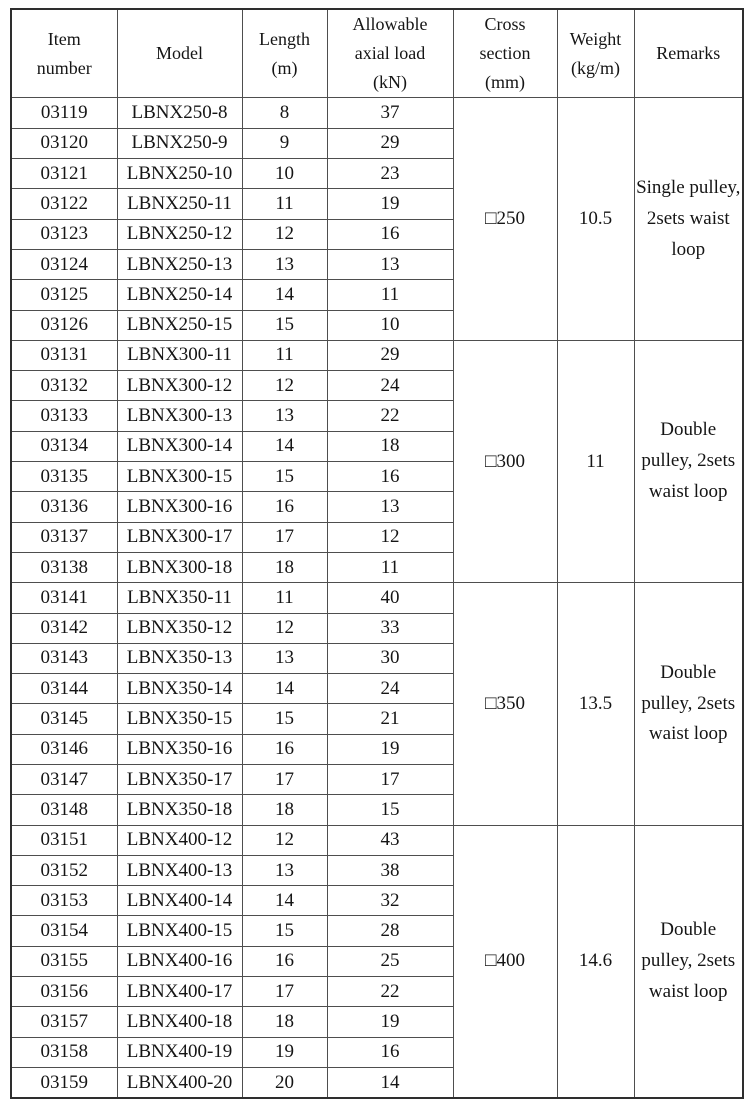  Describe the element at coordinates (179, 992) in the screenshot. I see `model-cell: LBNX400-17` at that location.